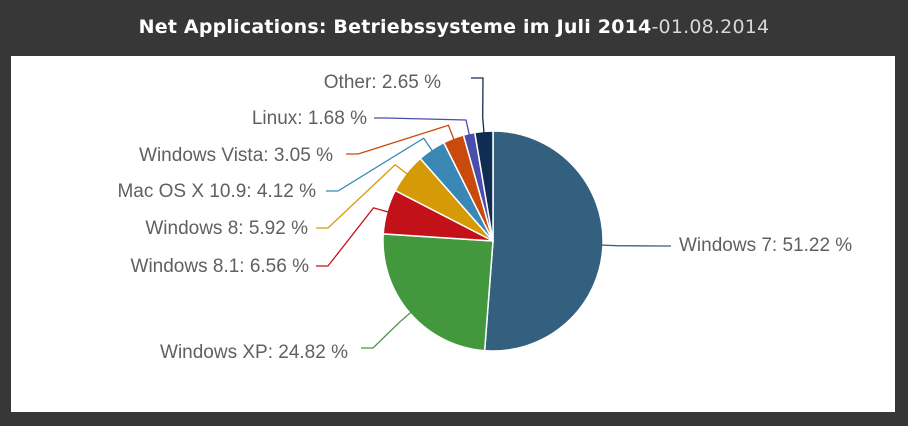 The image size is (908, 426). I want to click on data-label: Windows 8.1: 6.56 %, so click(220, 266).